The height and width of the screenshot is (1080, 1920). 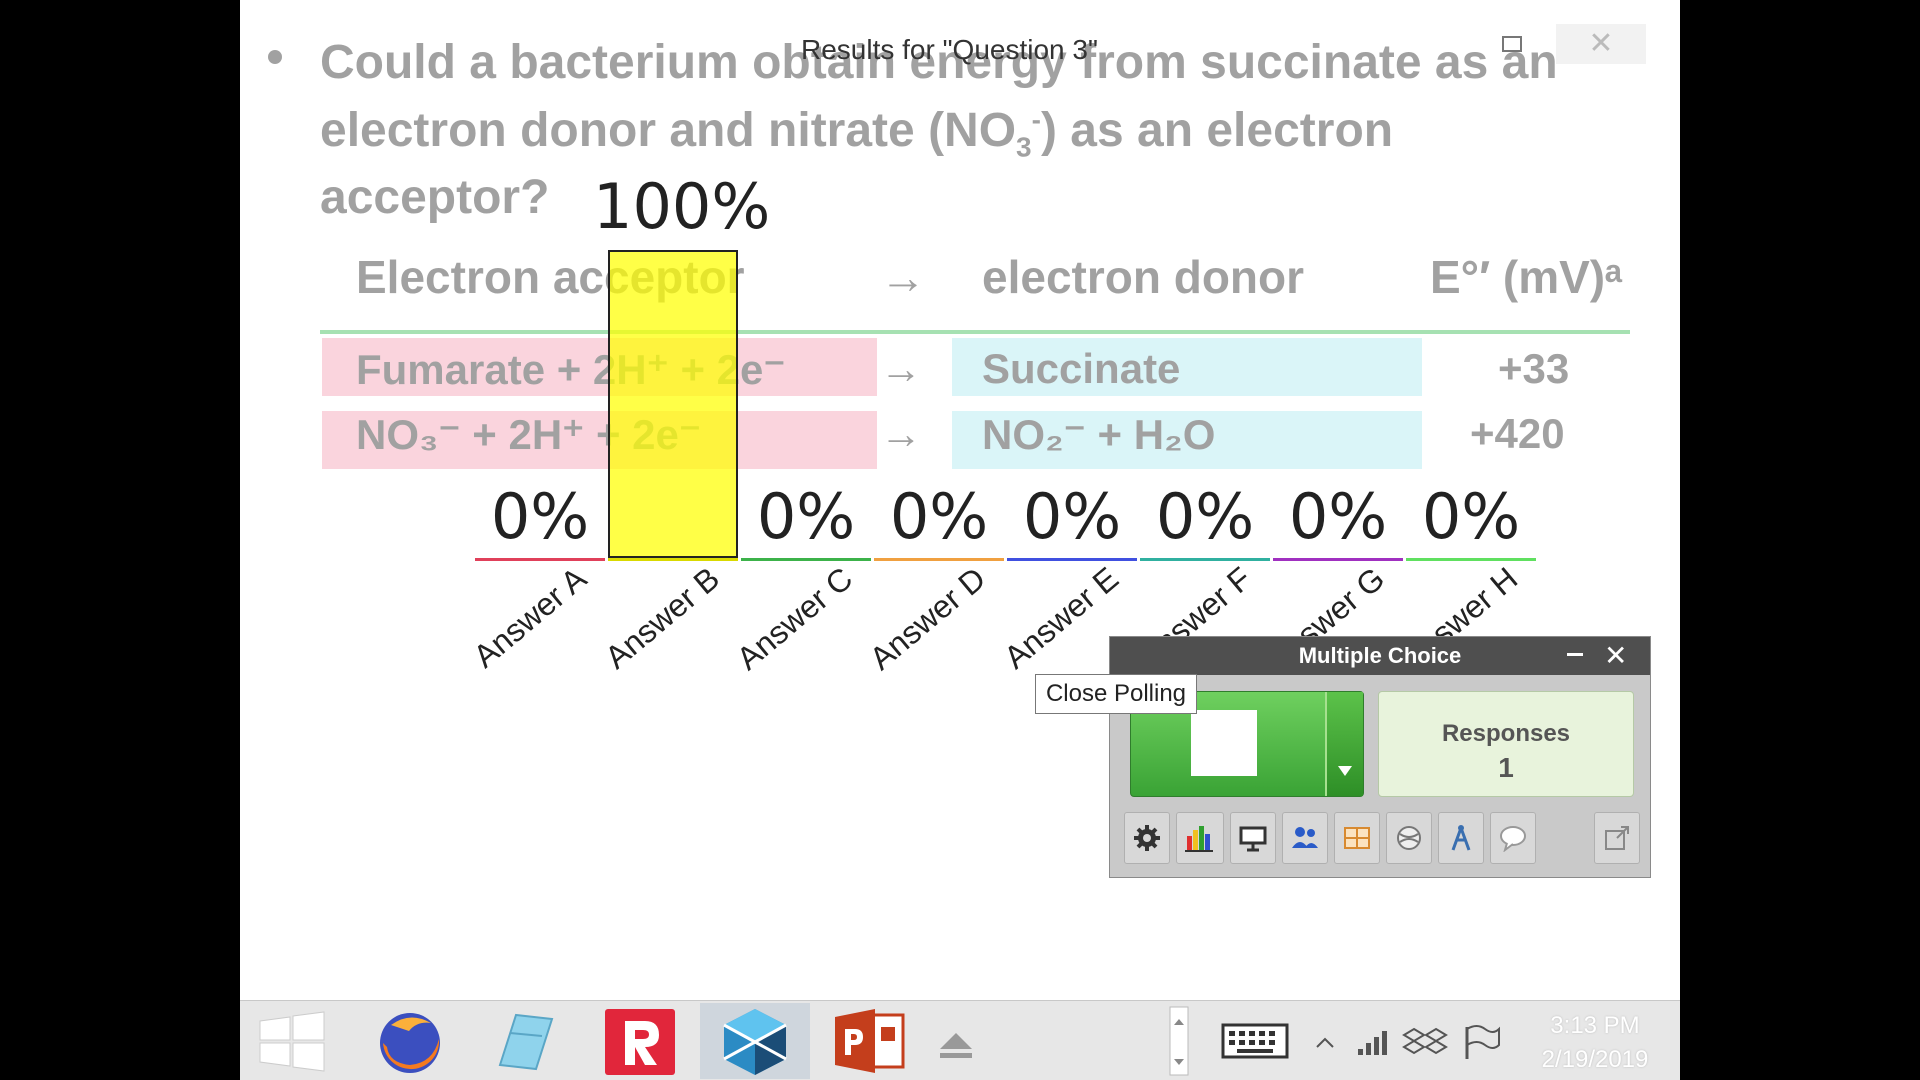 I want to click on value-label-8: 0%, so click(x=1471, y=516).